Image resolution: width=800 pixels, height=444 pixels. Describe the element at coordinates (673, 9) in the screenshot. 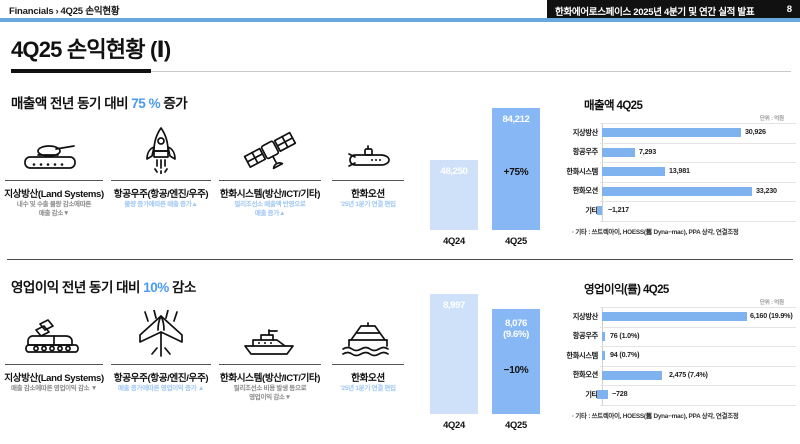

I see `document-title-chip: 한화에어로스페이스 2025년 4분기 및 연간 실적 발표 8` at that location.